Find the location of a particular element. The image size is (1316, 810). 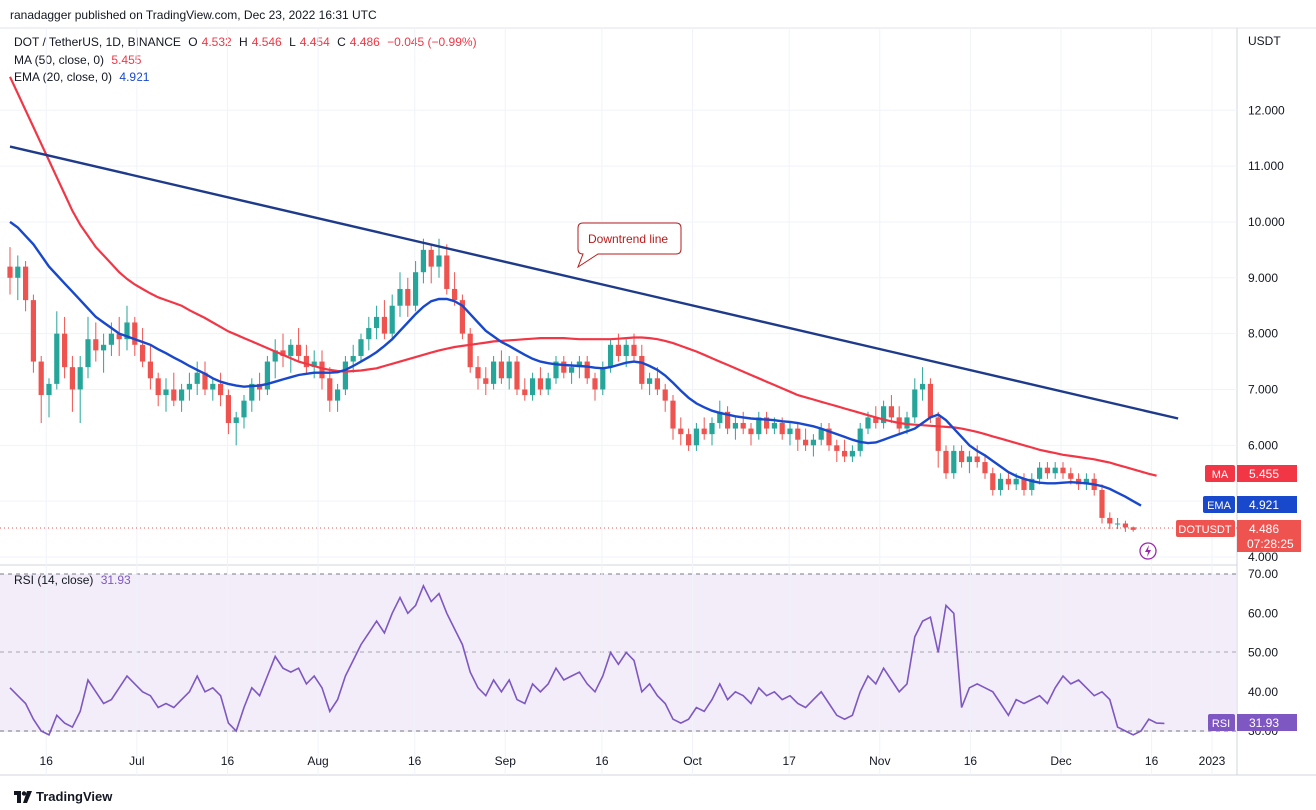

alert-icon is located at coordinates (1148, 551).